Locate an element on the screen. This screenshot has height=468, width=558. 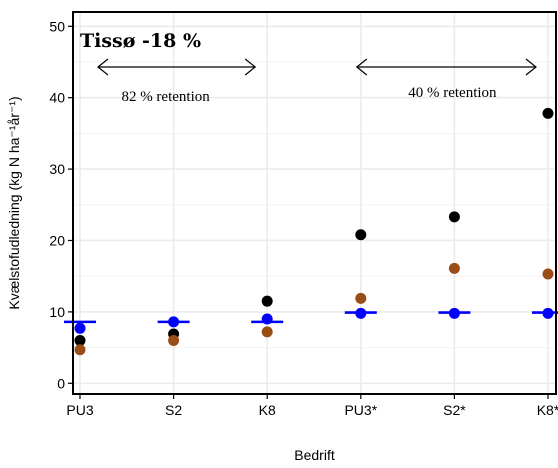
y-axis-title: Kvælstofudledning (kg N ha⁻¹år⁻¹) is located at coordinates (14, 202).